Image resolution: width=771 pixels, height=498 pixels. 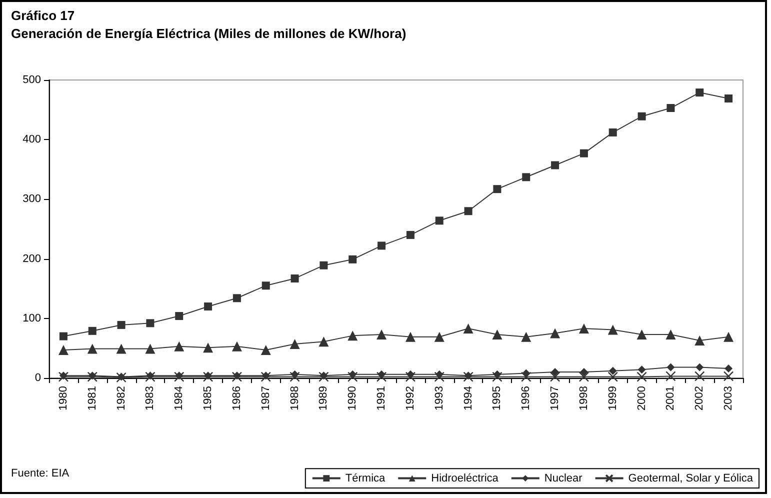 What do you see at coordinates (294, 398) in the screenshot?
I see `x-tick-label: 1988` at bounding box center [294, 398].